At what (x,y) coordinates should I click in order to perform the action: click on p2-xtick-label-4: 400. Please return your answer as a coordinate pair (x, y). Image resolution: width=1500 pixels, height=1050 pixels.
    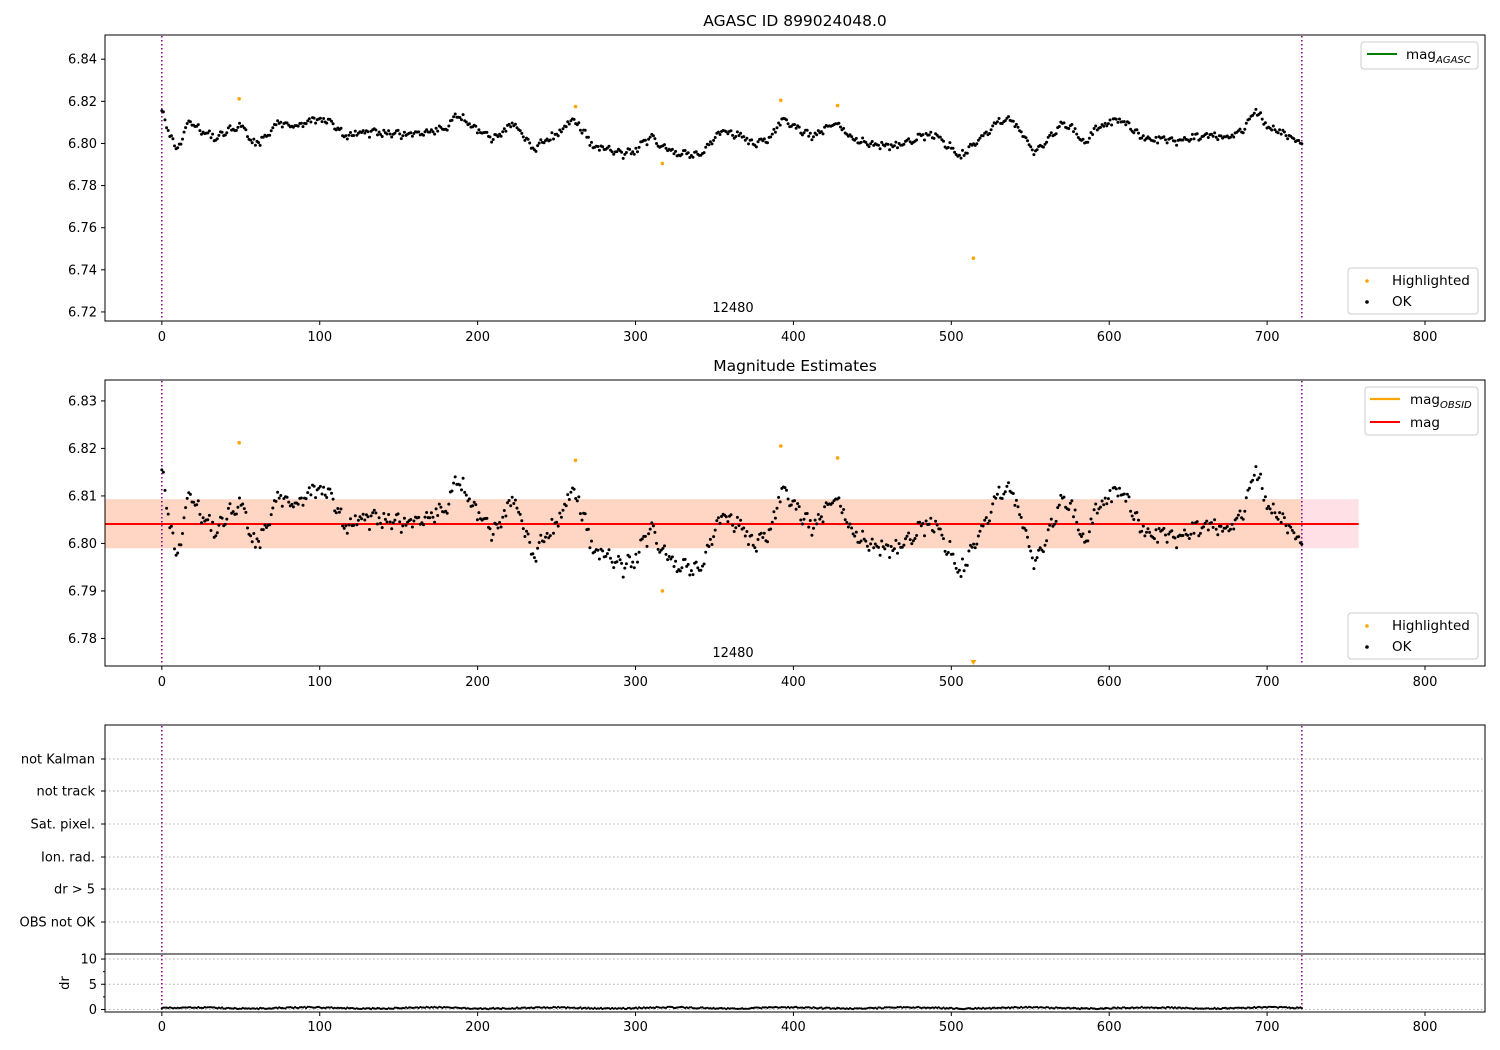
    Looking at the image, I should click on (793, 682).